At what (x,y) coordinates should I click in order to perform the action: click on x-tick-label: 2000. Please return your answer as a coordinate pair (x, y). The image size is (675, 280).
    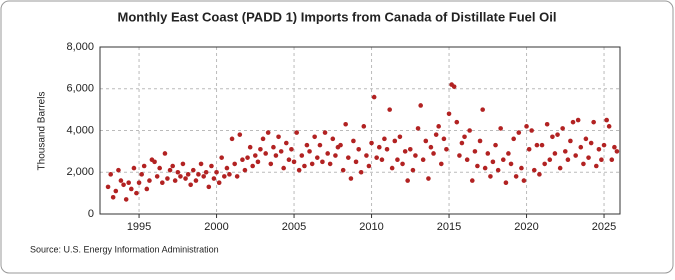
    Looking at the image, I should click on (216, 227).